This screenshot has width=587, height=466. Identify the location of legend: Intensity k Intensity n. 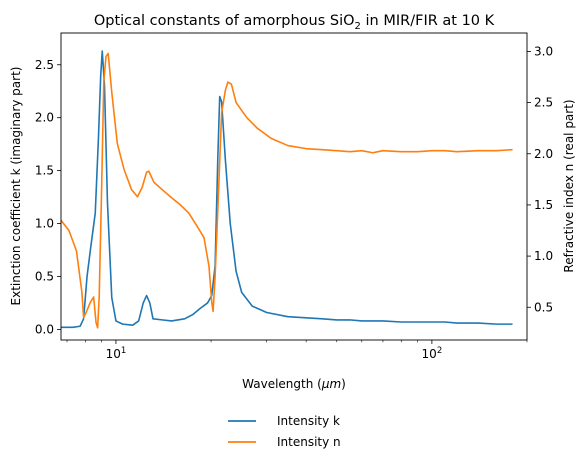
(284, 431).